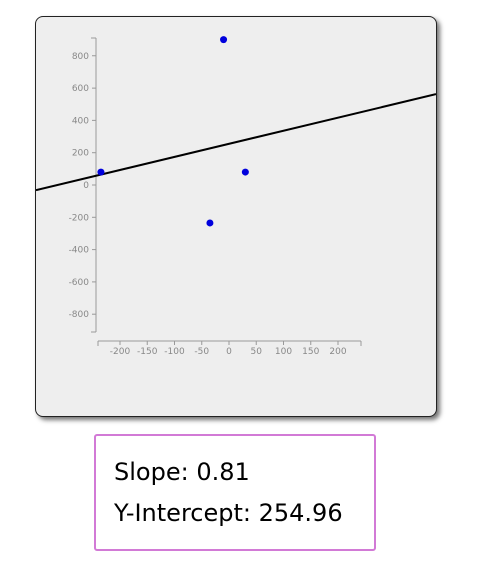  What do you see at coordinates (147, 352) in the screenshot?
I see `x-tick-label: -150` at bounding box center [147, 352].